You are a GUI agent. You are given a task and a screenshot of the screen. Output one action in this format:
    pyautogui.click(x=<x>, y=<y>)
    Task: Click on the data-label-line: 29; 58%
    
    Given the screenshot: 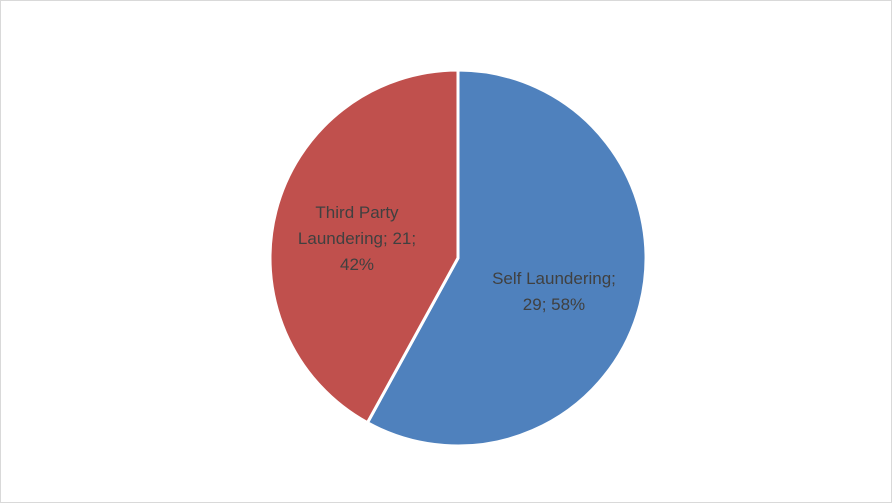 What is the action you would take?
    pyautogui.click(x=554, y=304)
    